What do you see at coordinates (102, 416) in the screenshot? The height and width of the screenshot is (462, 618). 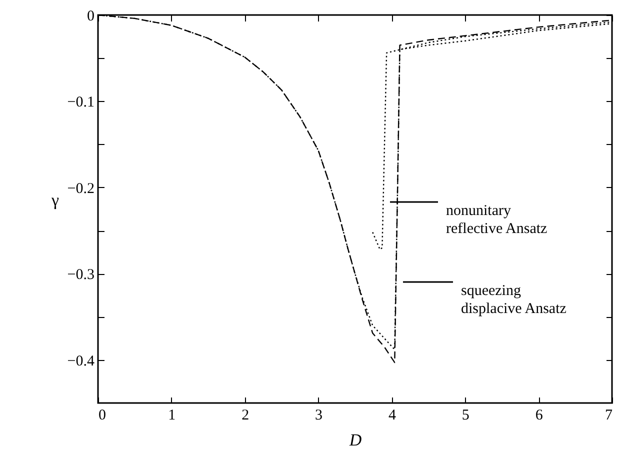 I see `x-tick-label: 0` at bounding box center [102, 416].